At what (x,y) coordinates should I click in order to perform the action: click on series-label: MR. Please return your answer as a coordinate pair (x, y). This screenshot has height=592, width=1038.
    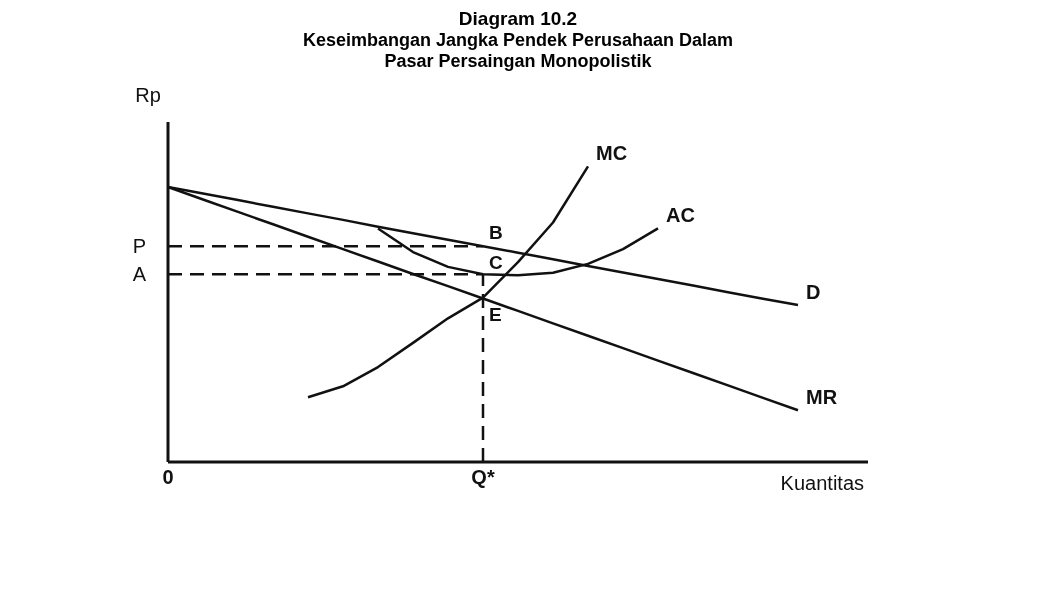
    Looking at the image, I should click on (822, 397).